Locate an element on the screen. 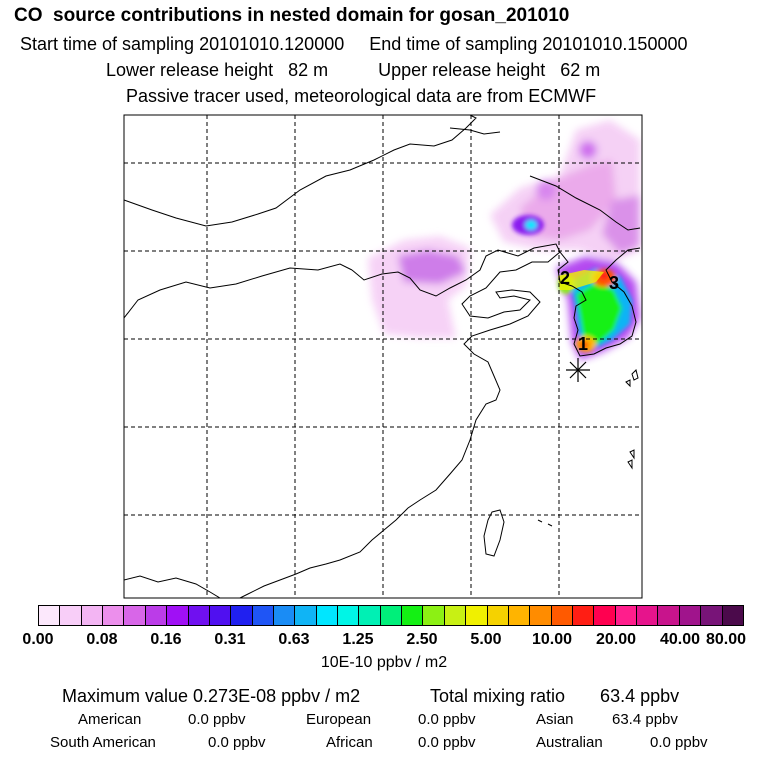  asian-value: 63.4 ppbv is located at coordinates (645, 719).